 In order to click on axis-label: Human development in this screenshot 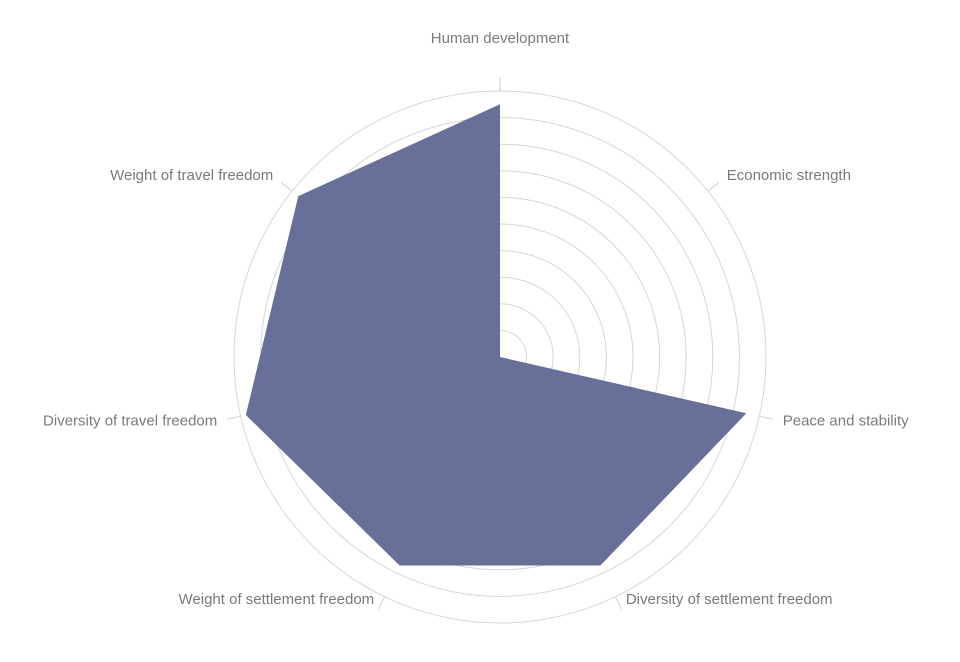, I will do `click(500, 38)`.